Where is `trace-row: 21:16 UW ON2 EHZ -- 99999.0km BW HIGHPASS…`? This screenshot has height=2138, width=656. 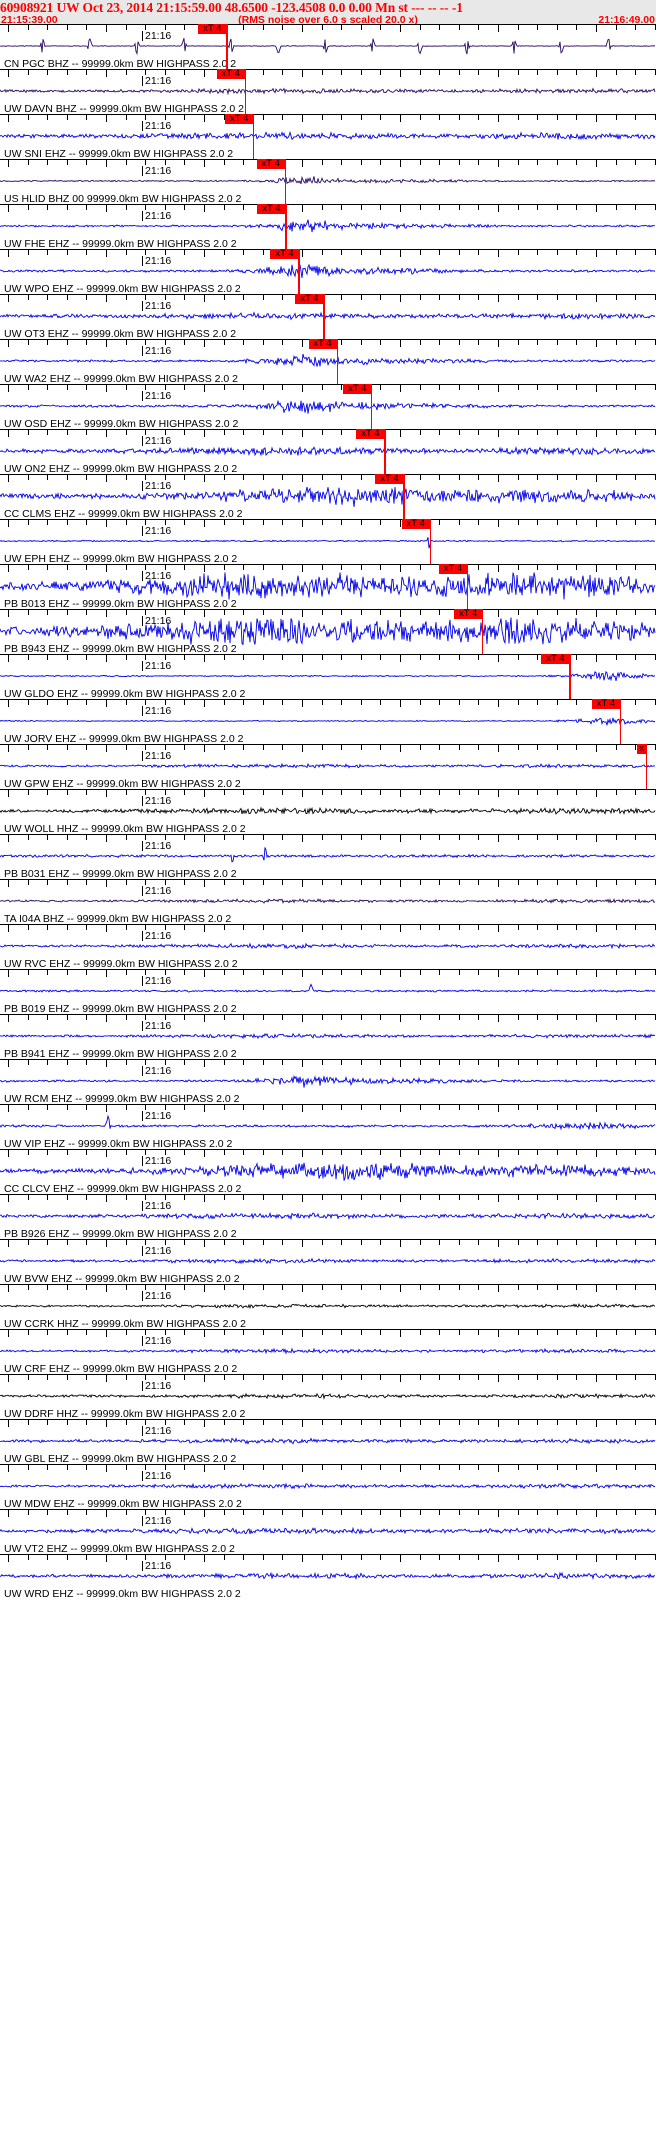
trace-row: 21:16 UW ON2 EHZ -- 99999.0km BW HIGHPASS… is located at coordinates (328, 452).